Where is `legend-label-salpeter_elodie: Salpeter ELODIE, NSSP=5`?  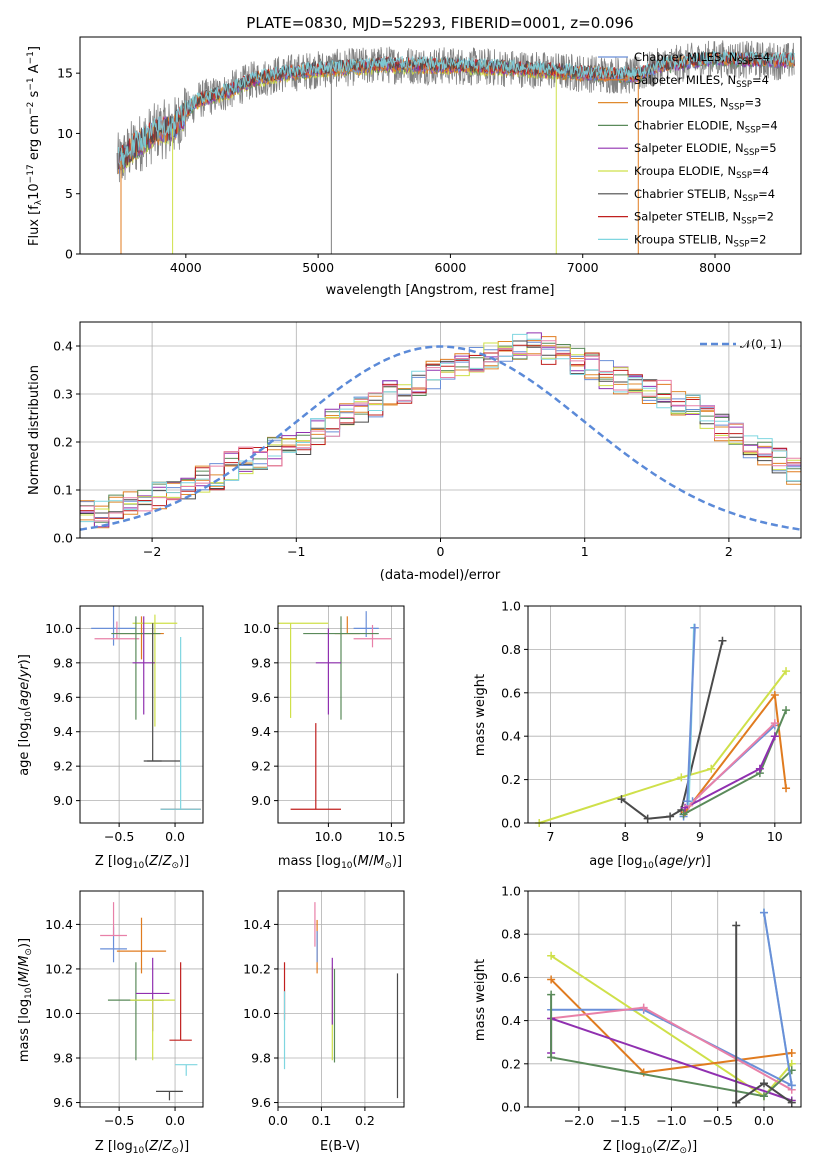
legend-label-salpeter_elodie: Salpeter ELODIE, NSSP=5 is located at coordinates (705, 149).